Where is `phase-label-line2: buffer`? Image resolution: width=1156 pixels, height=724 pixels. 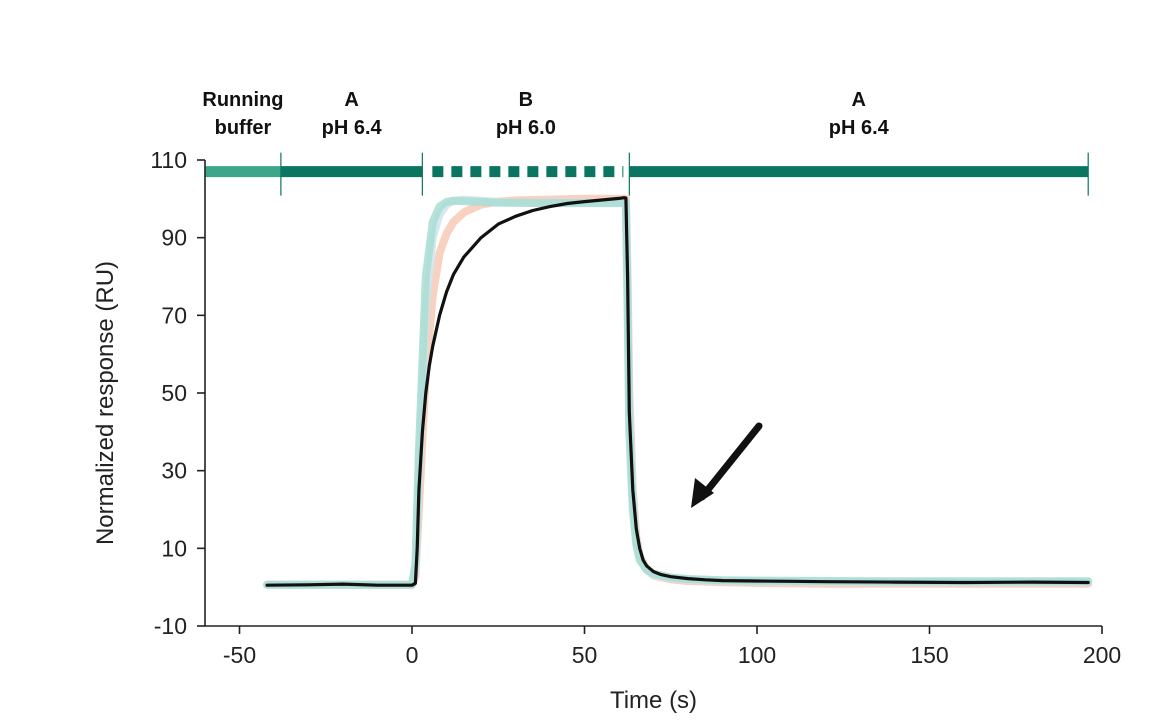 phase-label-line2: buffer is located at coordinates (243, 128).